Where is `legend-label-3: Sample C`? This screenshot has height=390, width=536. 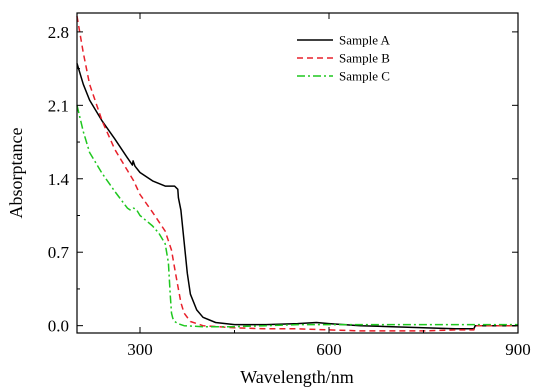
legend-label-3: Sample C is located at coordinates (364, 76).